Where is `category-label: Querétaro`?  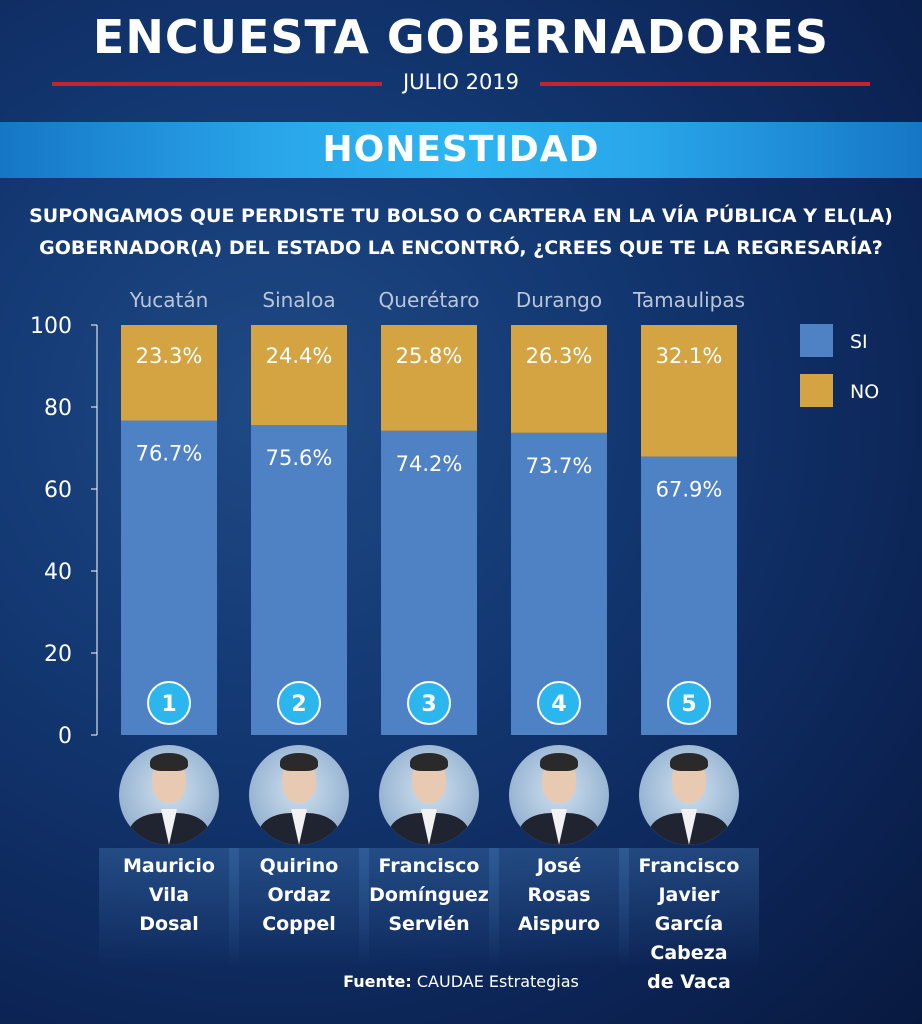
category-label: Querétaro is located at coordinates (429, 300).